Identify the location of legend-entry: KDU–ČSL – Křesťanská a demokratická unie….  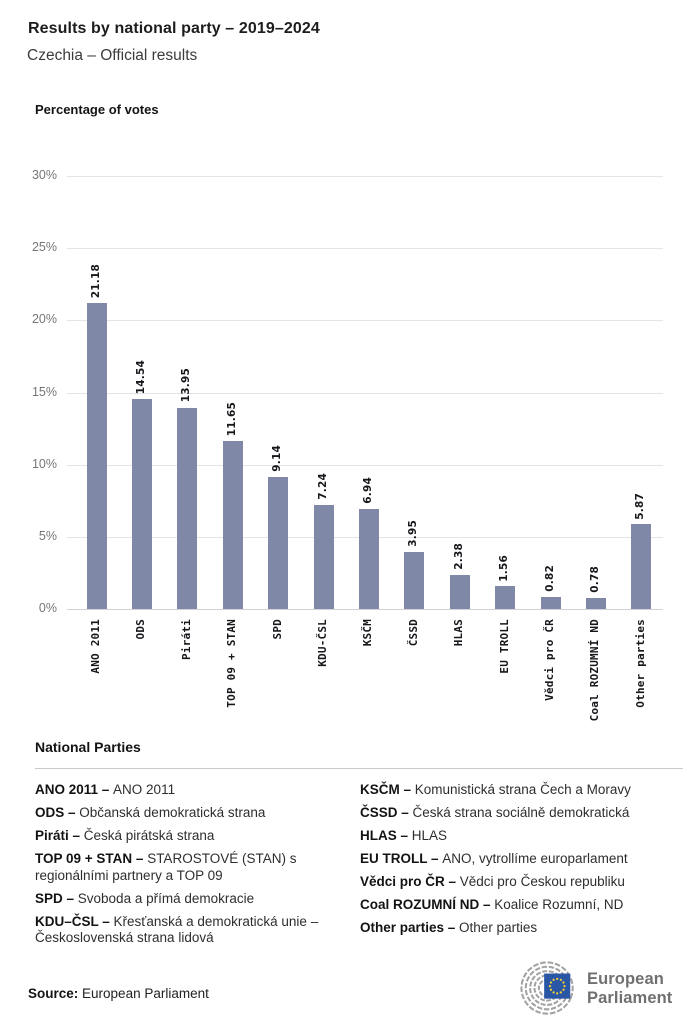
(192, 930).